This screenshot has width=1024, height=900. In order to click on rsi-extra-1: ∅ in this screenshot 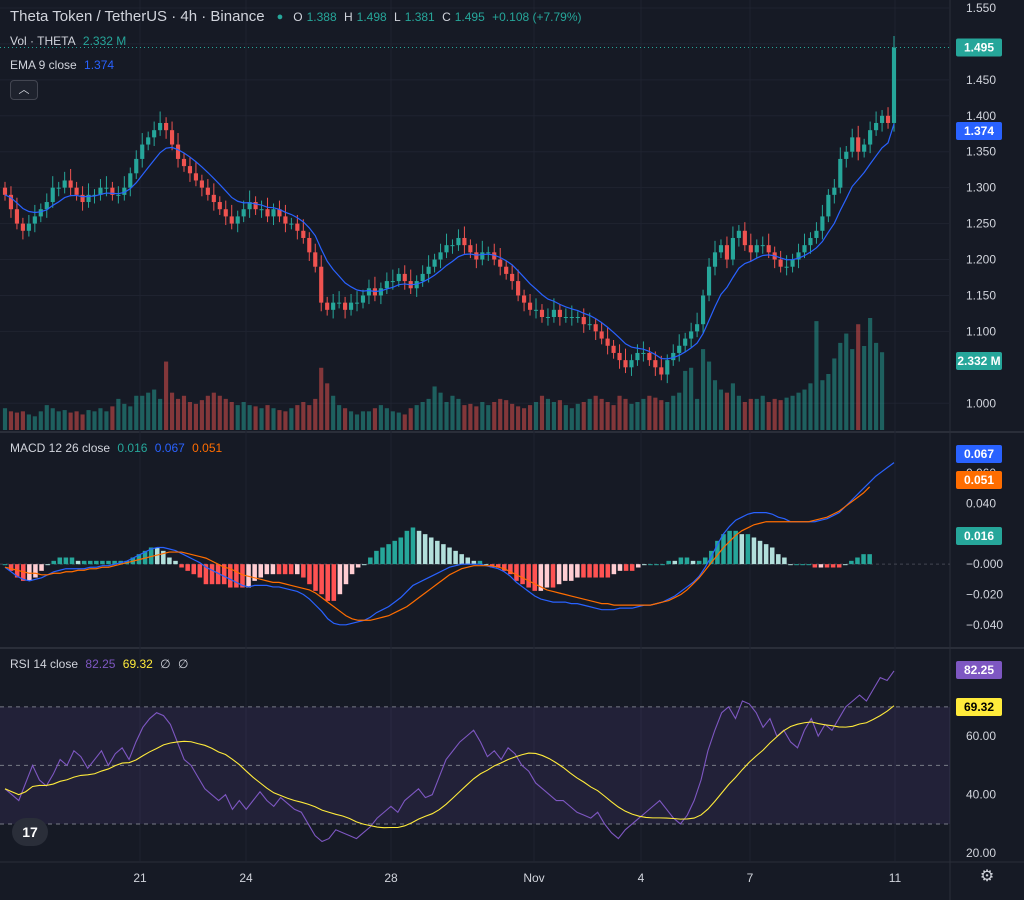, I will do `click(165, 664)`.